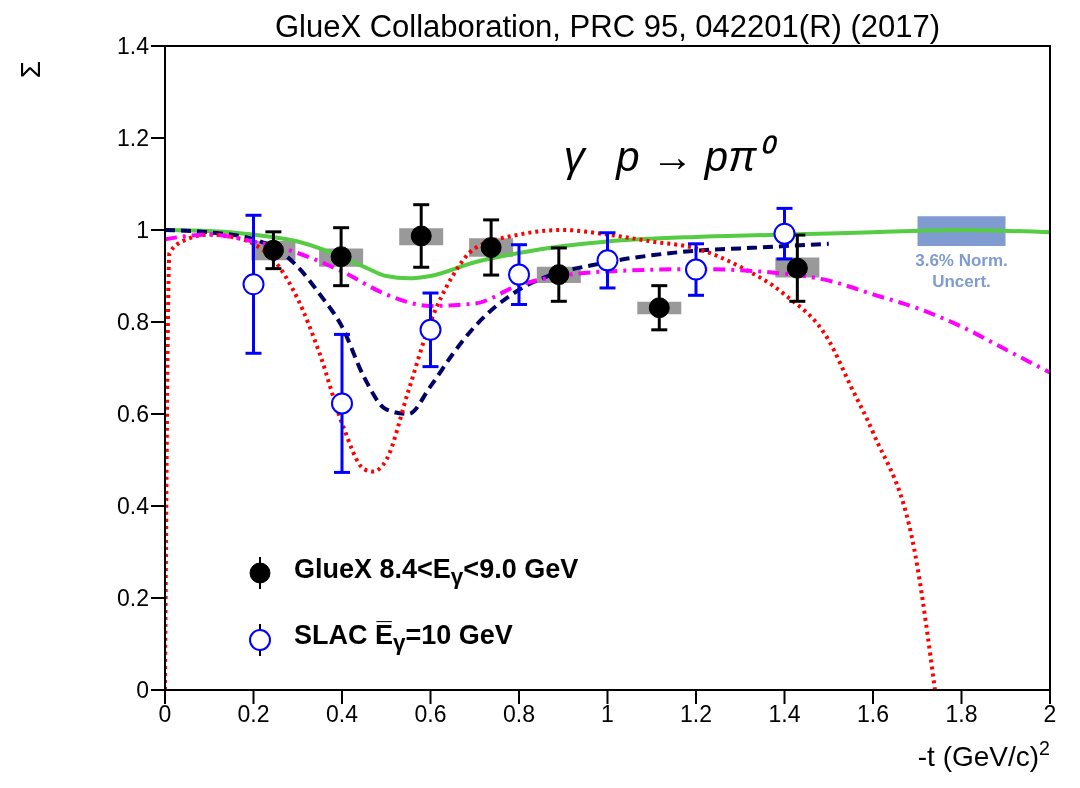 This screenshot has height=788, width=1080. Describe the element at coordinates (142, 230) in the screenshot. I see `y-tick-label: 1` at that location.